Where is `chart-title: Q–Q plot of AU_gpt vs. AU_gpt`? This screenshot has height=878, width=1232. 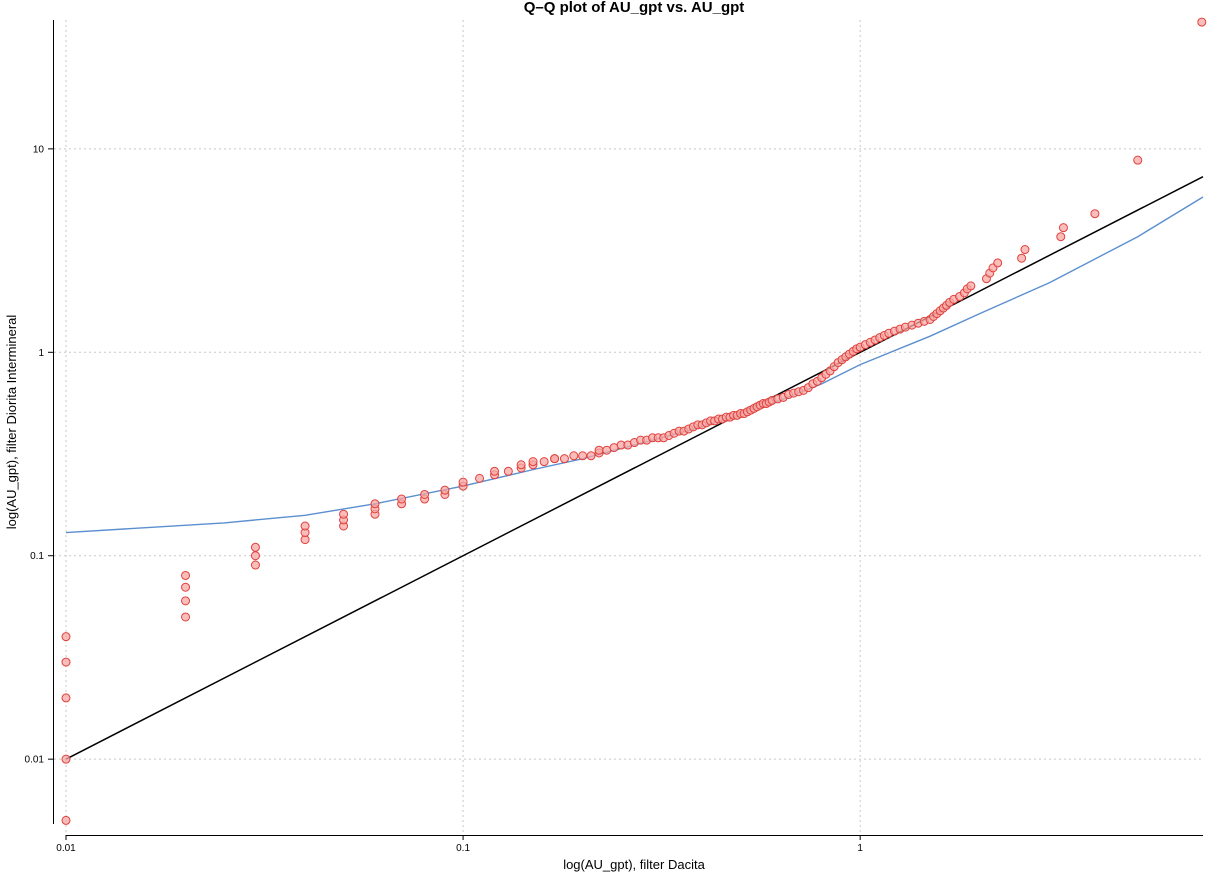 chart-title: Q–Q plot of AU_gpt vs. AU_gpt is located at coordinates (634, 8).